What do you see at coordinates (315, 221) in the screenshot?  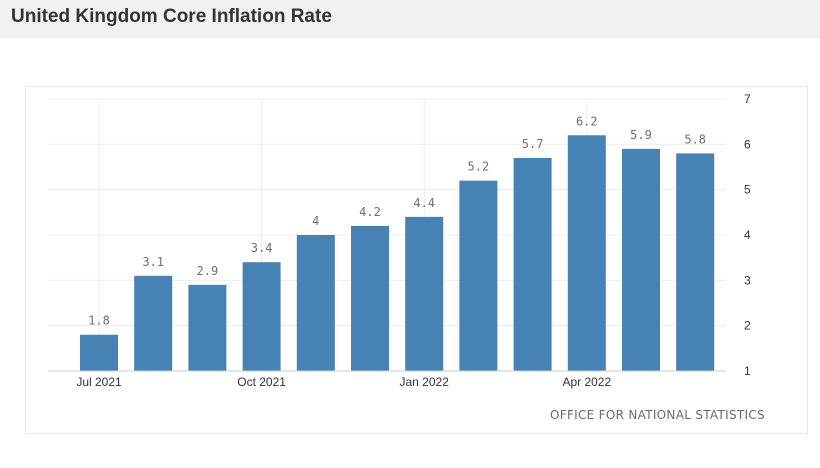 I see `data-label: 4` at bounding box center [315, 221].